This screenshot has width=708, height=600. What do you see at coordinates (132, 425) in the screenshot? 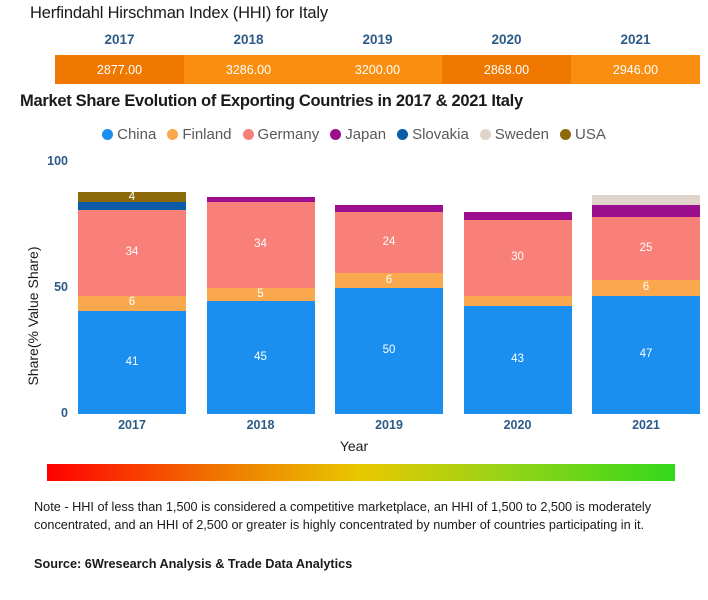
I see `x-tick-2017: 2017` at bounding box center [132, 425].